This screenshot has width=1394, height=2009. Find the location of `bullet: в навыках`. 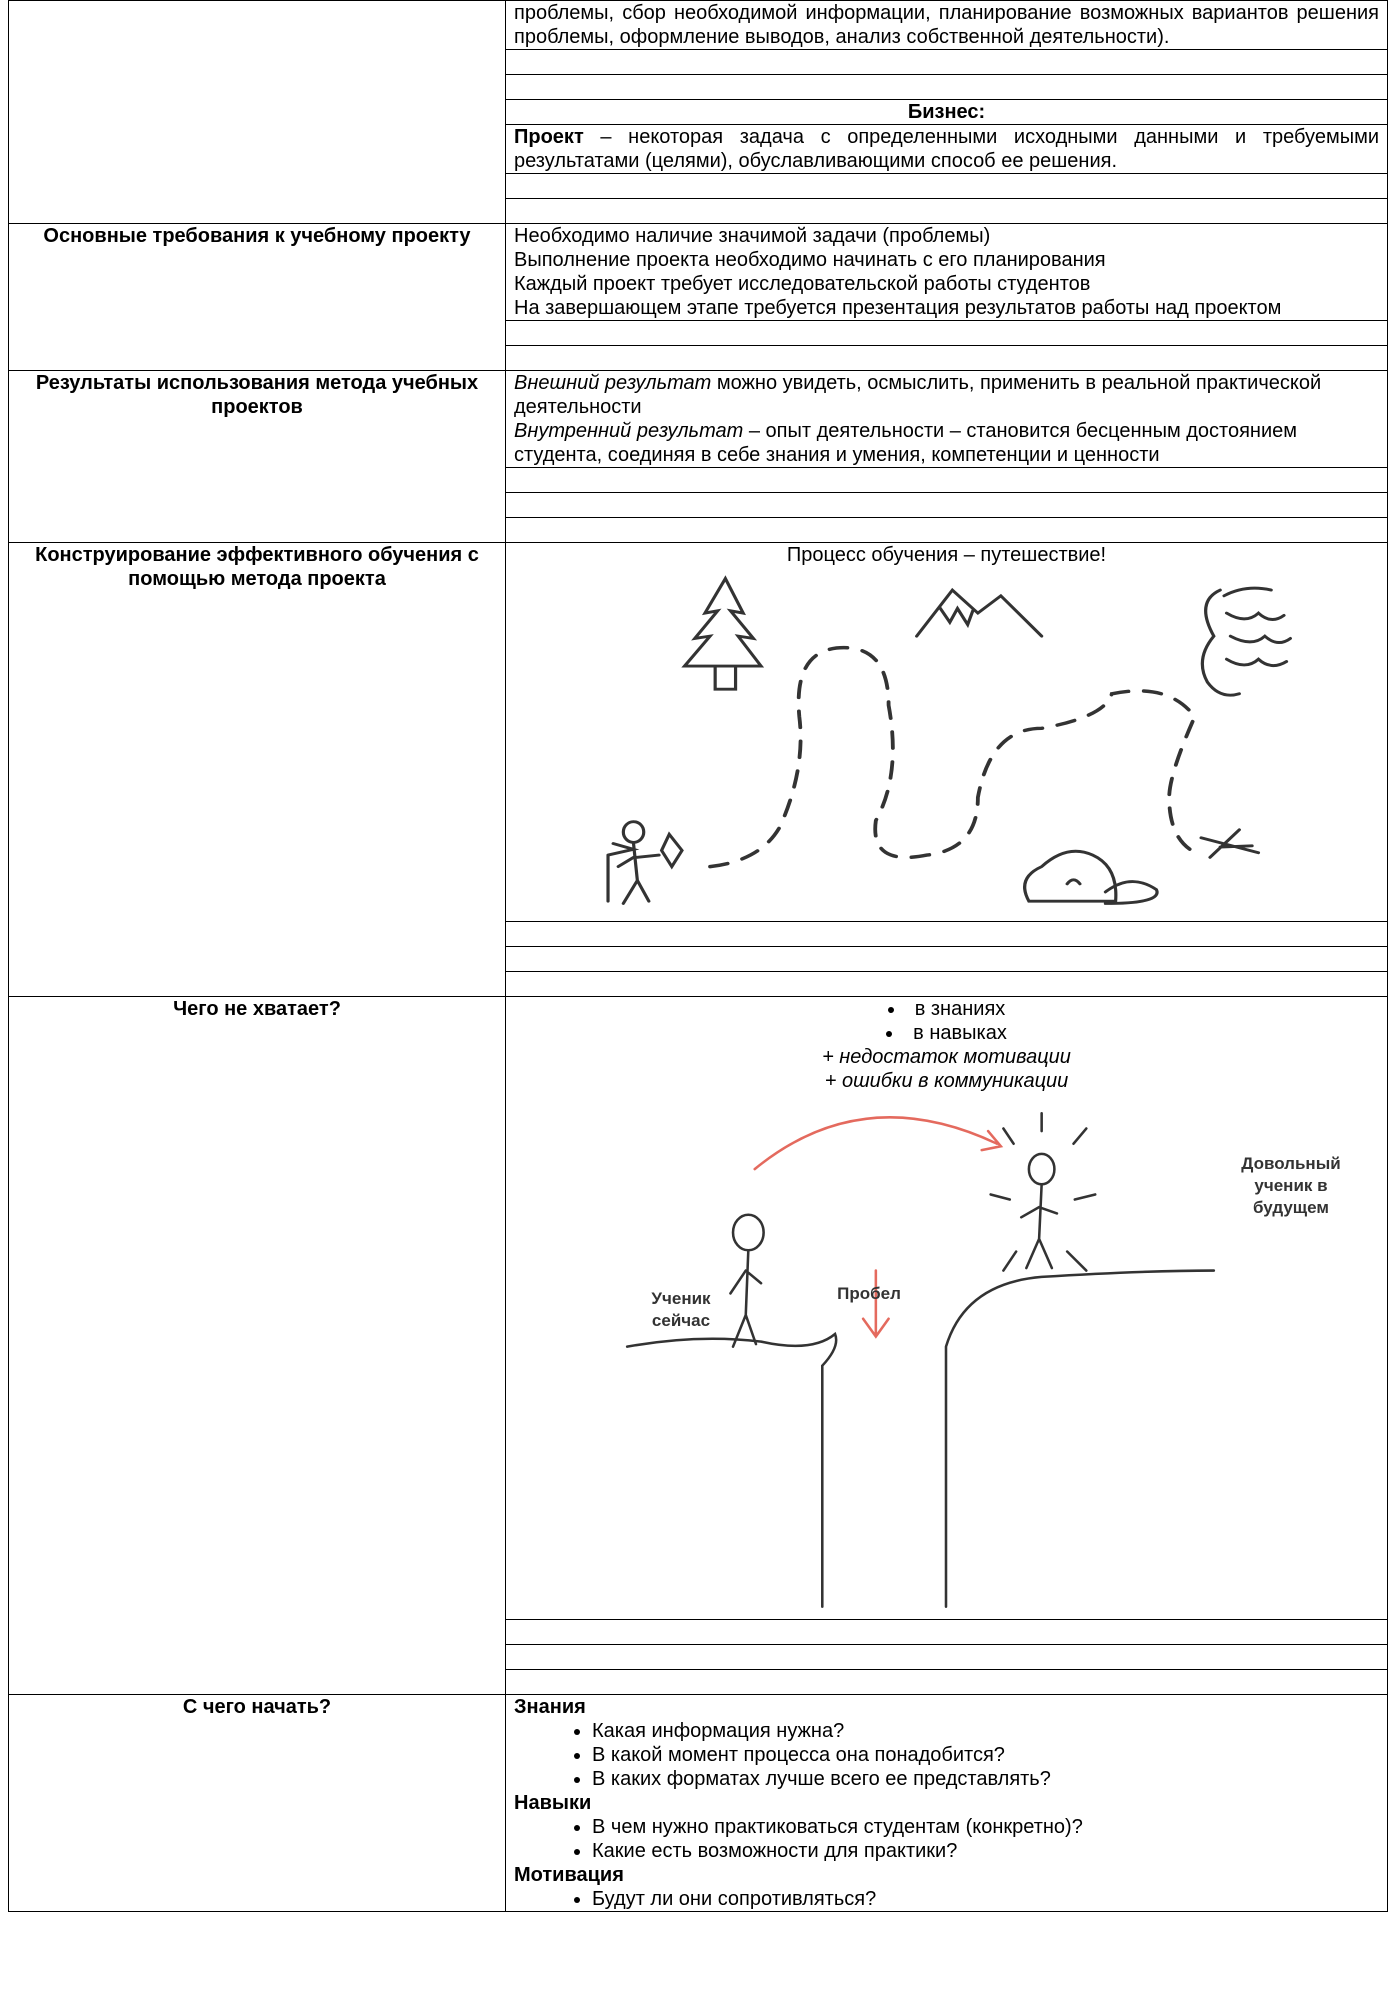

bullet: в навыках is located at coordinates (946, 1033).